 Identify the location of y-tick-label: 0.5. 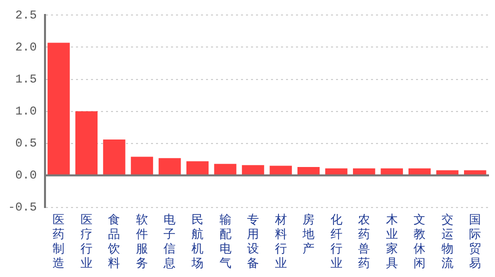
(26, 143).